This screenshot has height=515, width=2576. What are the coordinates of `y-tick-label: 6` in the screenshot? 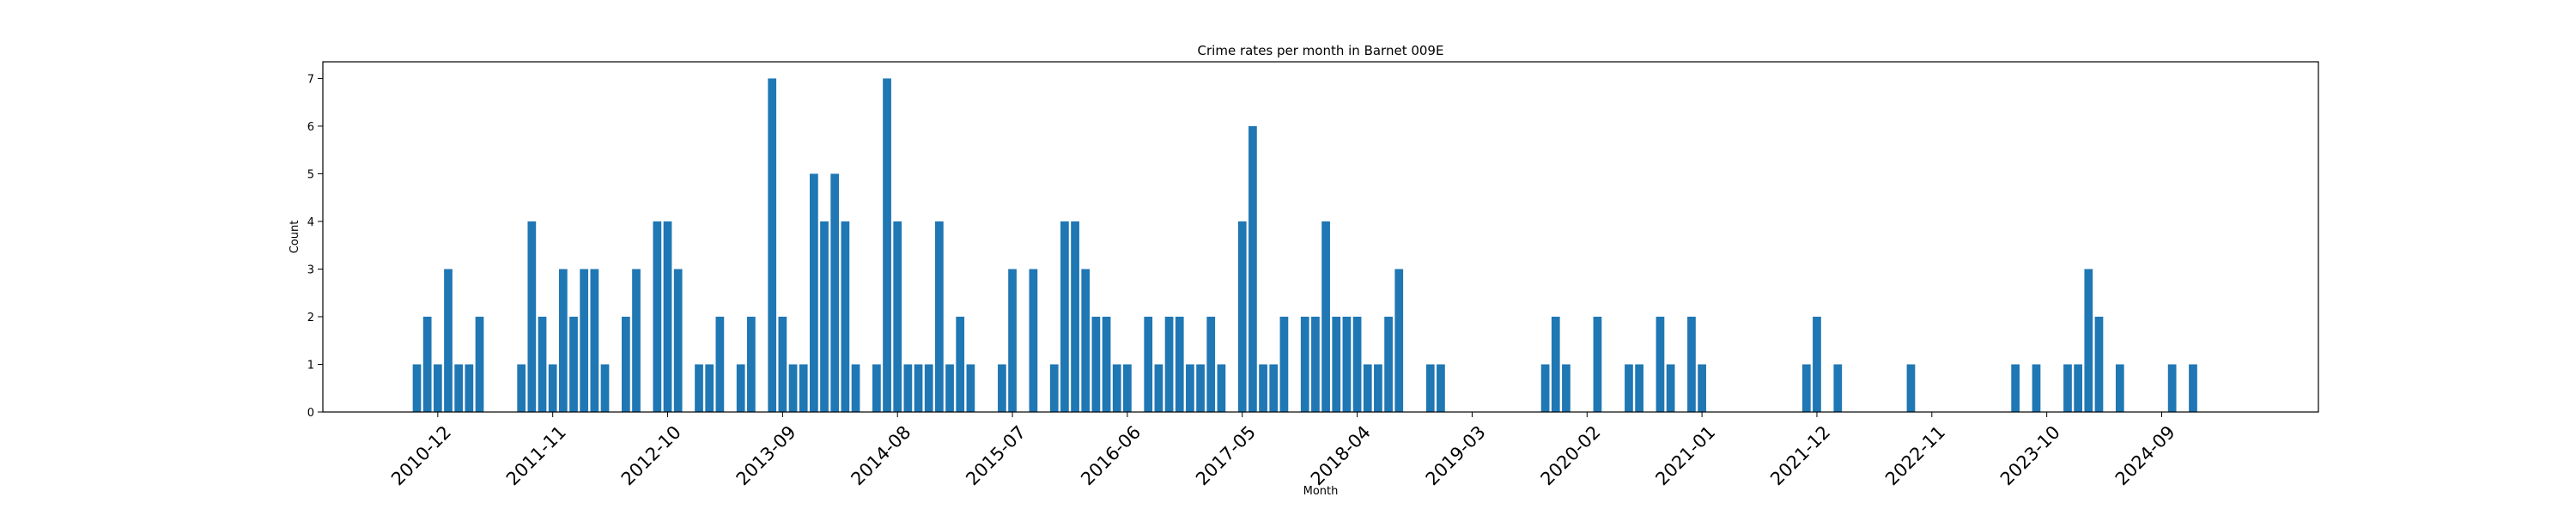 It's located at (311, 127).